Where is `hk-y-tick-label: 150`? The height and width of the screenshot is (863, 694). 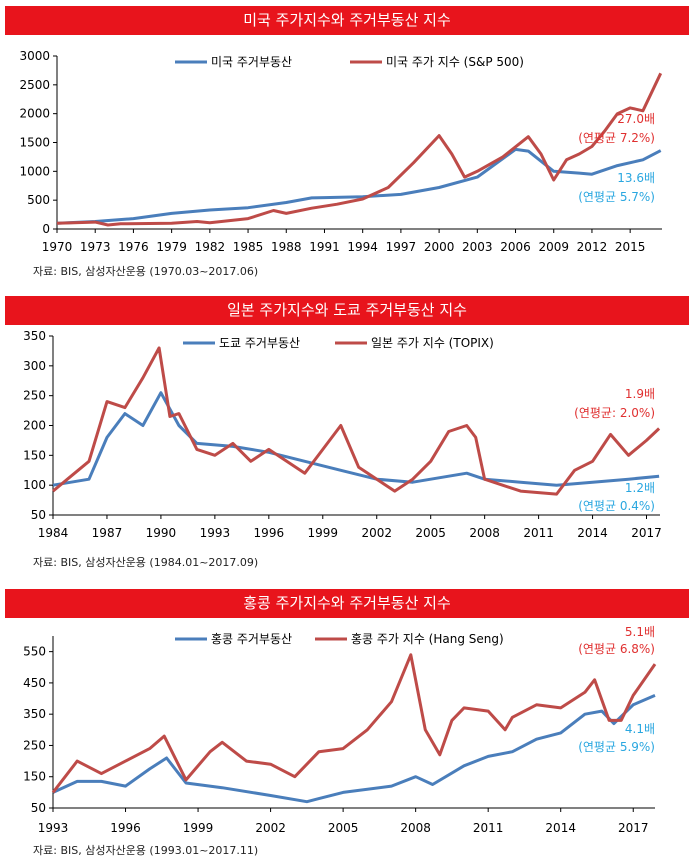
hk-y-tick-label: 150 is located at coordinates (34, 777).